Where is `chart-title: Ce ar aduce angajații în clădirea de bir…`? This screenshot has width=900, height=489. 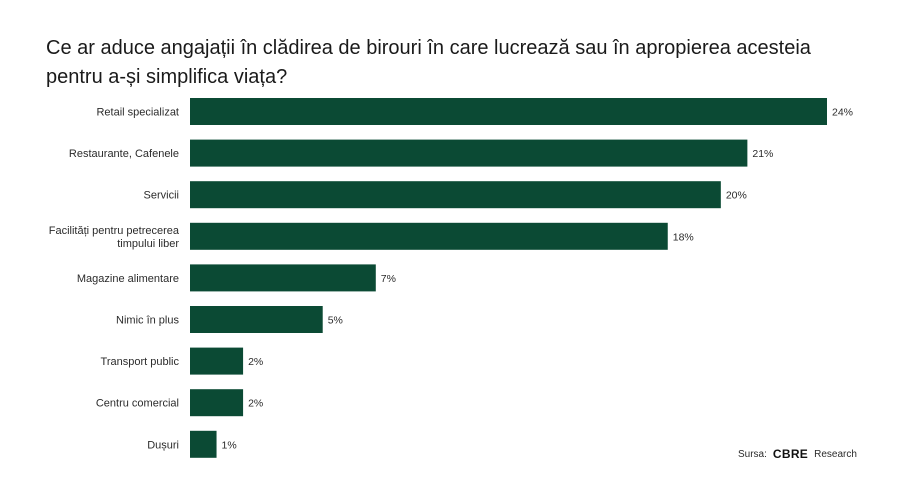 chart-title: Ce ar aduce angajații în clădirea de bir… is located at coordinates (428, 62).